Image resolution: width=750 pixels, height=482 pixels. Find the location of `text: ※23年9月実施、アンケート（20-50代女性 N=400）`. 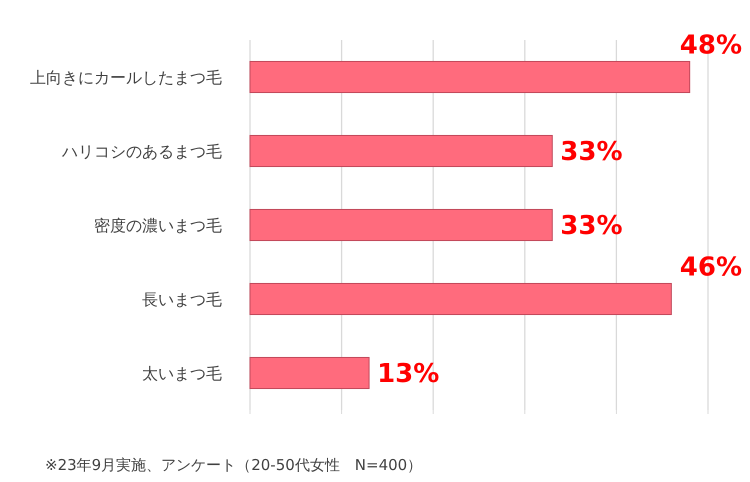

text: ※23年9月実施、アンケート（20-50代女性 N=400） is located at coordinates (233, 465).